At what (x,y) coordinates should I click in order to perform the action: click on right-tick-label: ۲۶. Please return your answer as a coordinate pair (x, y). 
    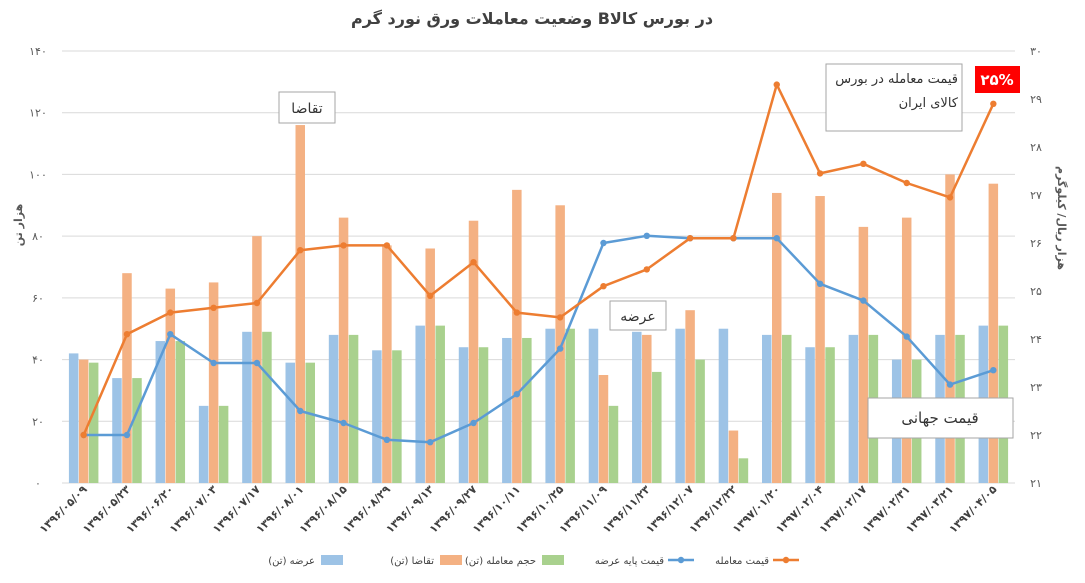
    Looking at the image, I should click on (1036, 243).